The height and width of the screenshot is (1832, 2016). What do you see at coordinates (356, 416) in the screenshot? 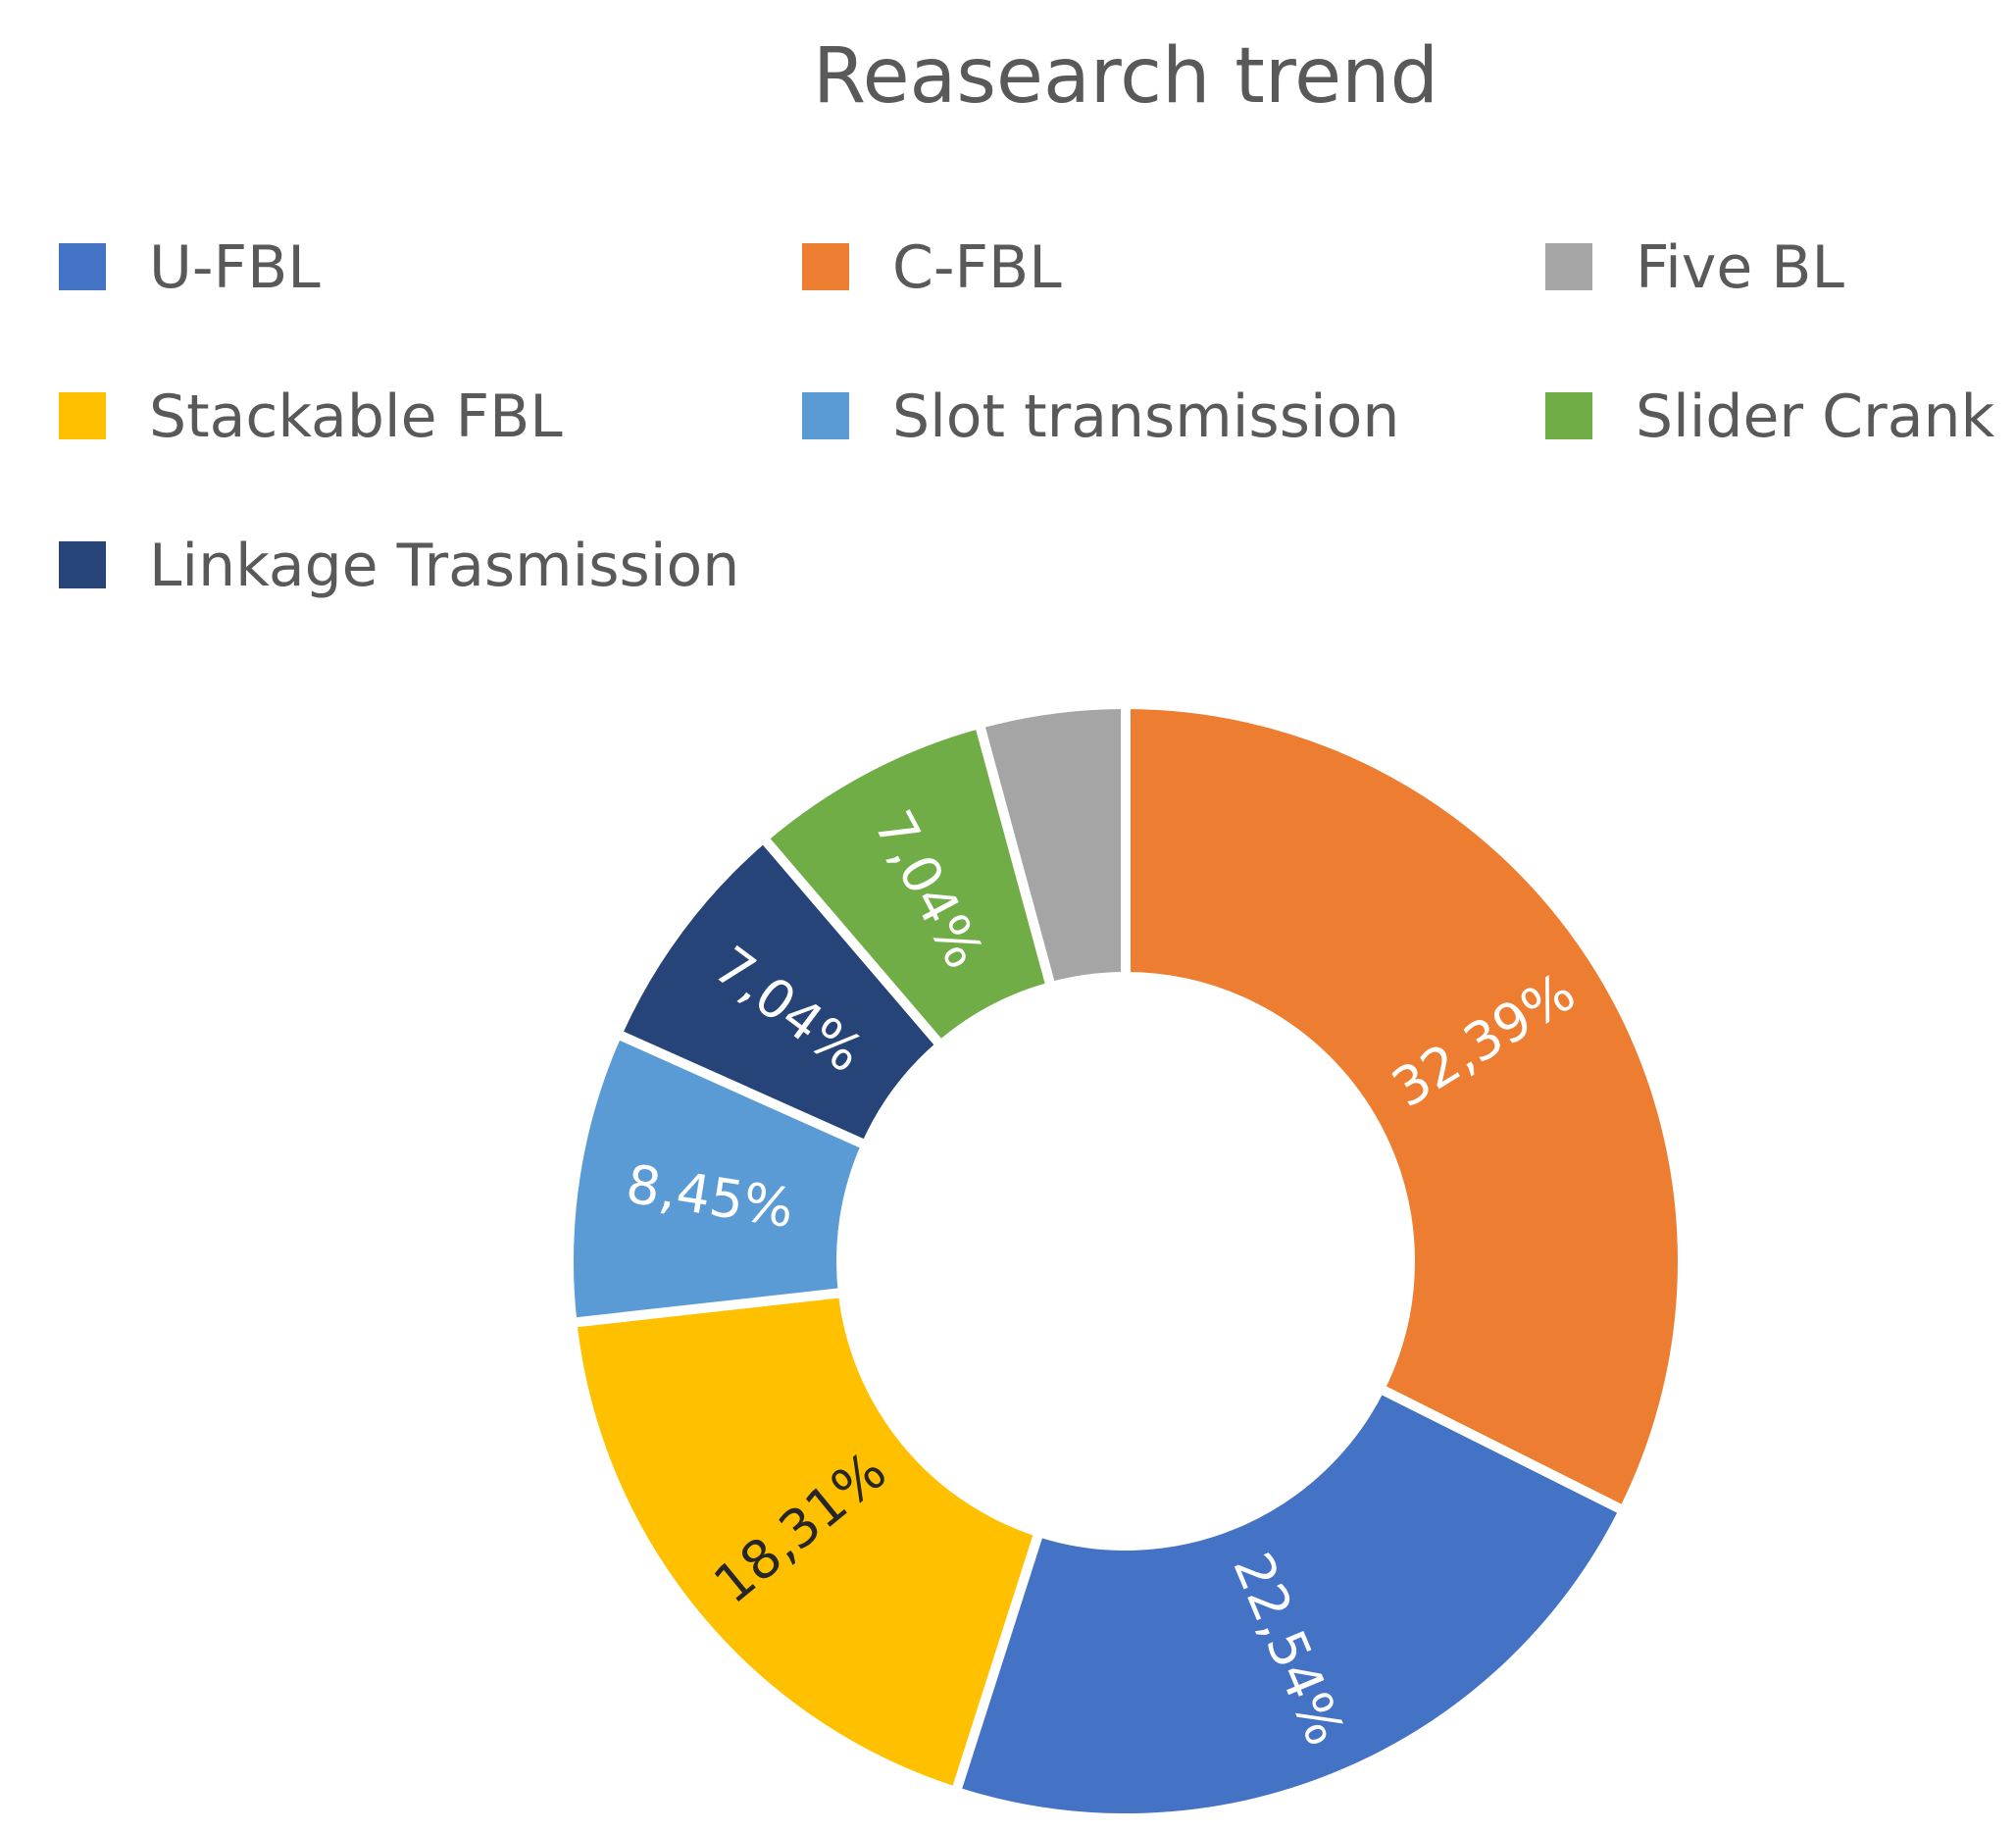
I see `legend-label: Stackable FBL` at bounding box center [356, 416].